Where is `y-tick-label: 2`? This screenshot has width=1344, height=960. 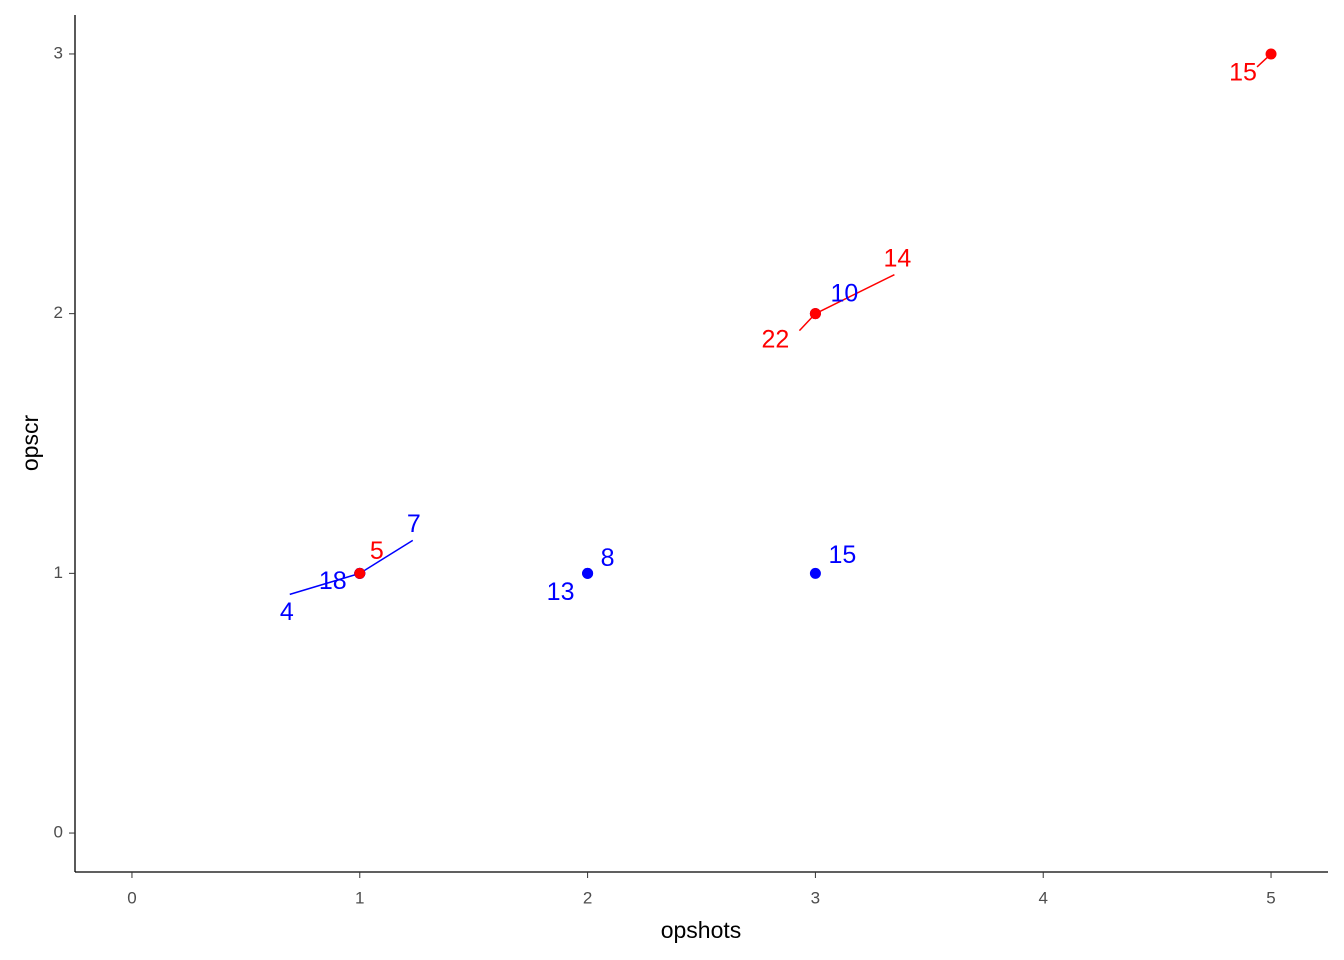
y-tick-label: 2 is located at coordinates (58, 312).